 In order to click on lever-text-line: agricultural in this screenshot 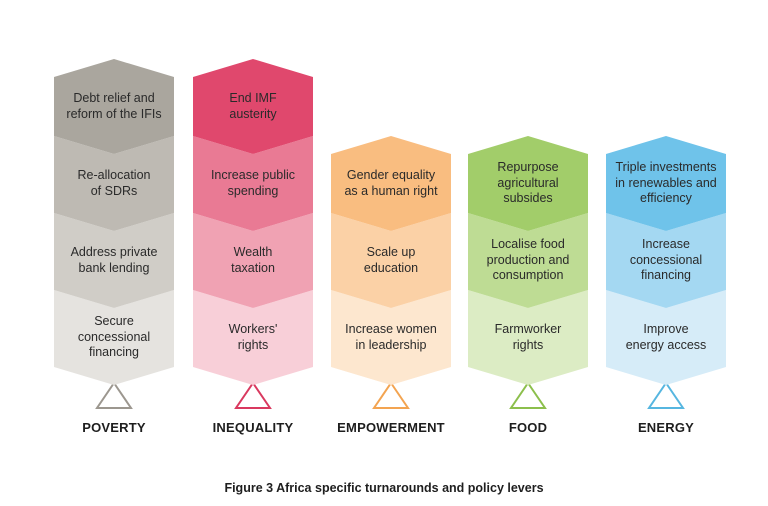, I will do `click(528, 182)`.